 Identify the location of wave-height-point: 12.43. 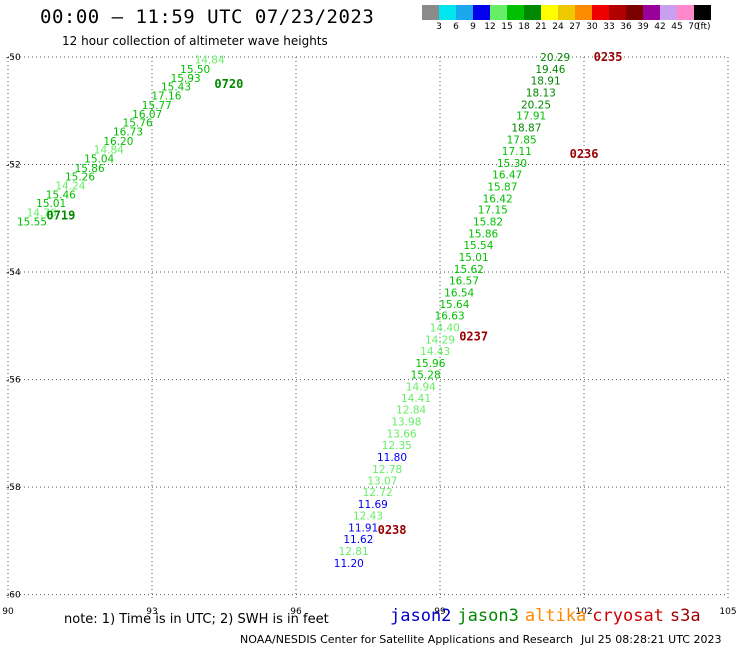
(368, 517).